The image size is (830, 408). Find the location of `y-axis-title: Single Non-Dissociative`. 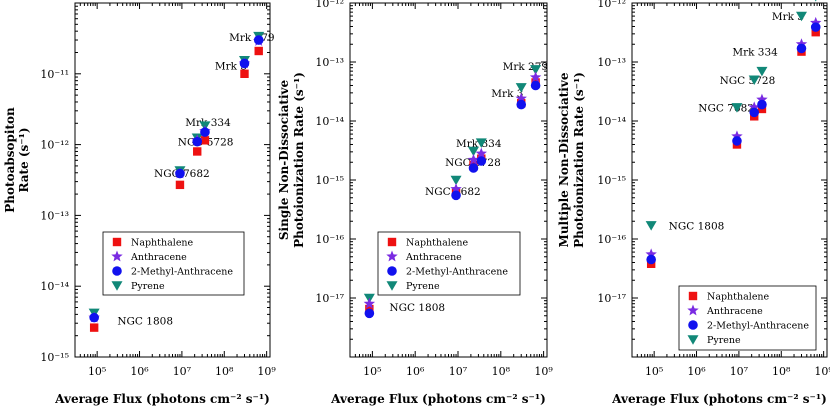

y-axis-title: Single Non-Dissociative is located at coordinates (284, 160).